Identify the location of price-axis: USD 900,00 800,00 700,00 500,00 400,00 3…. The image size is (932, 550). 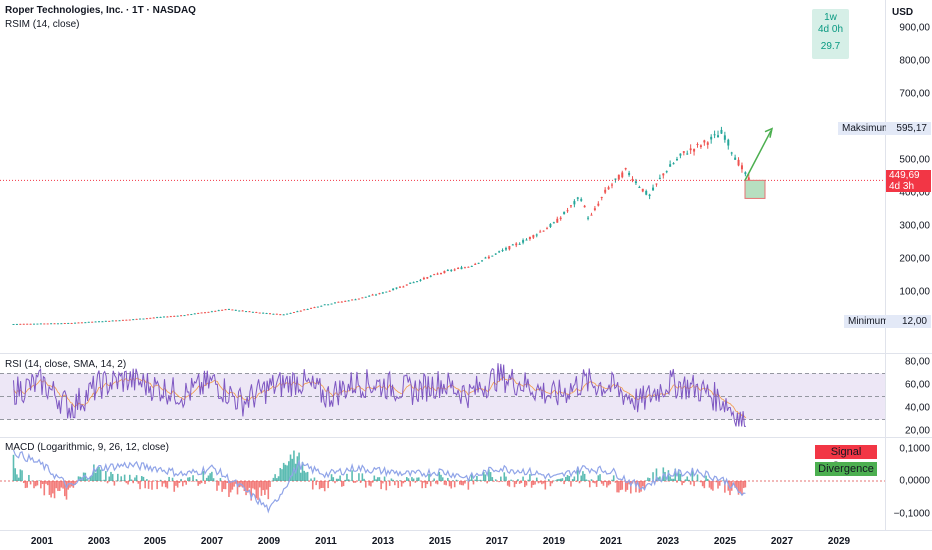
(908, 176).